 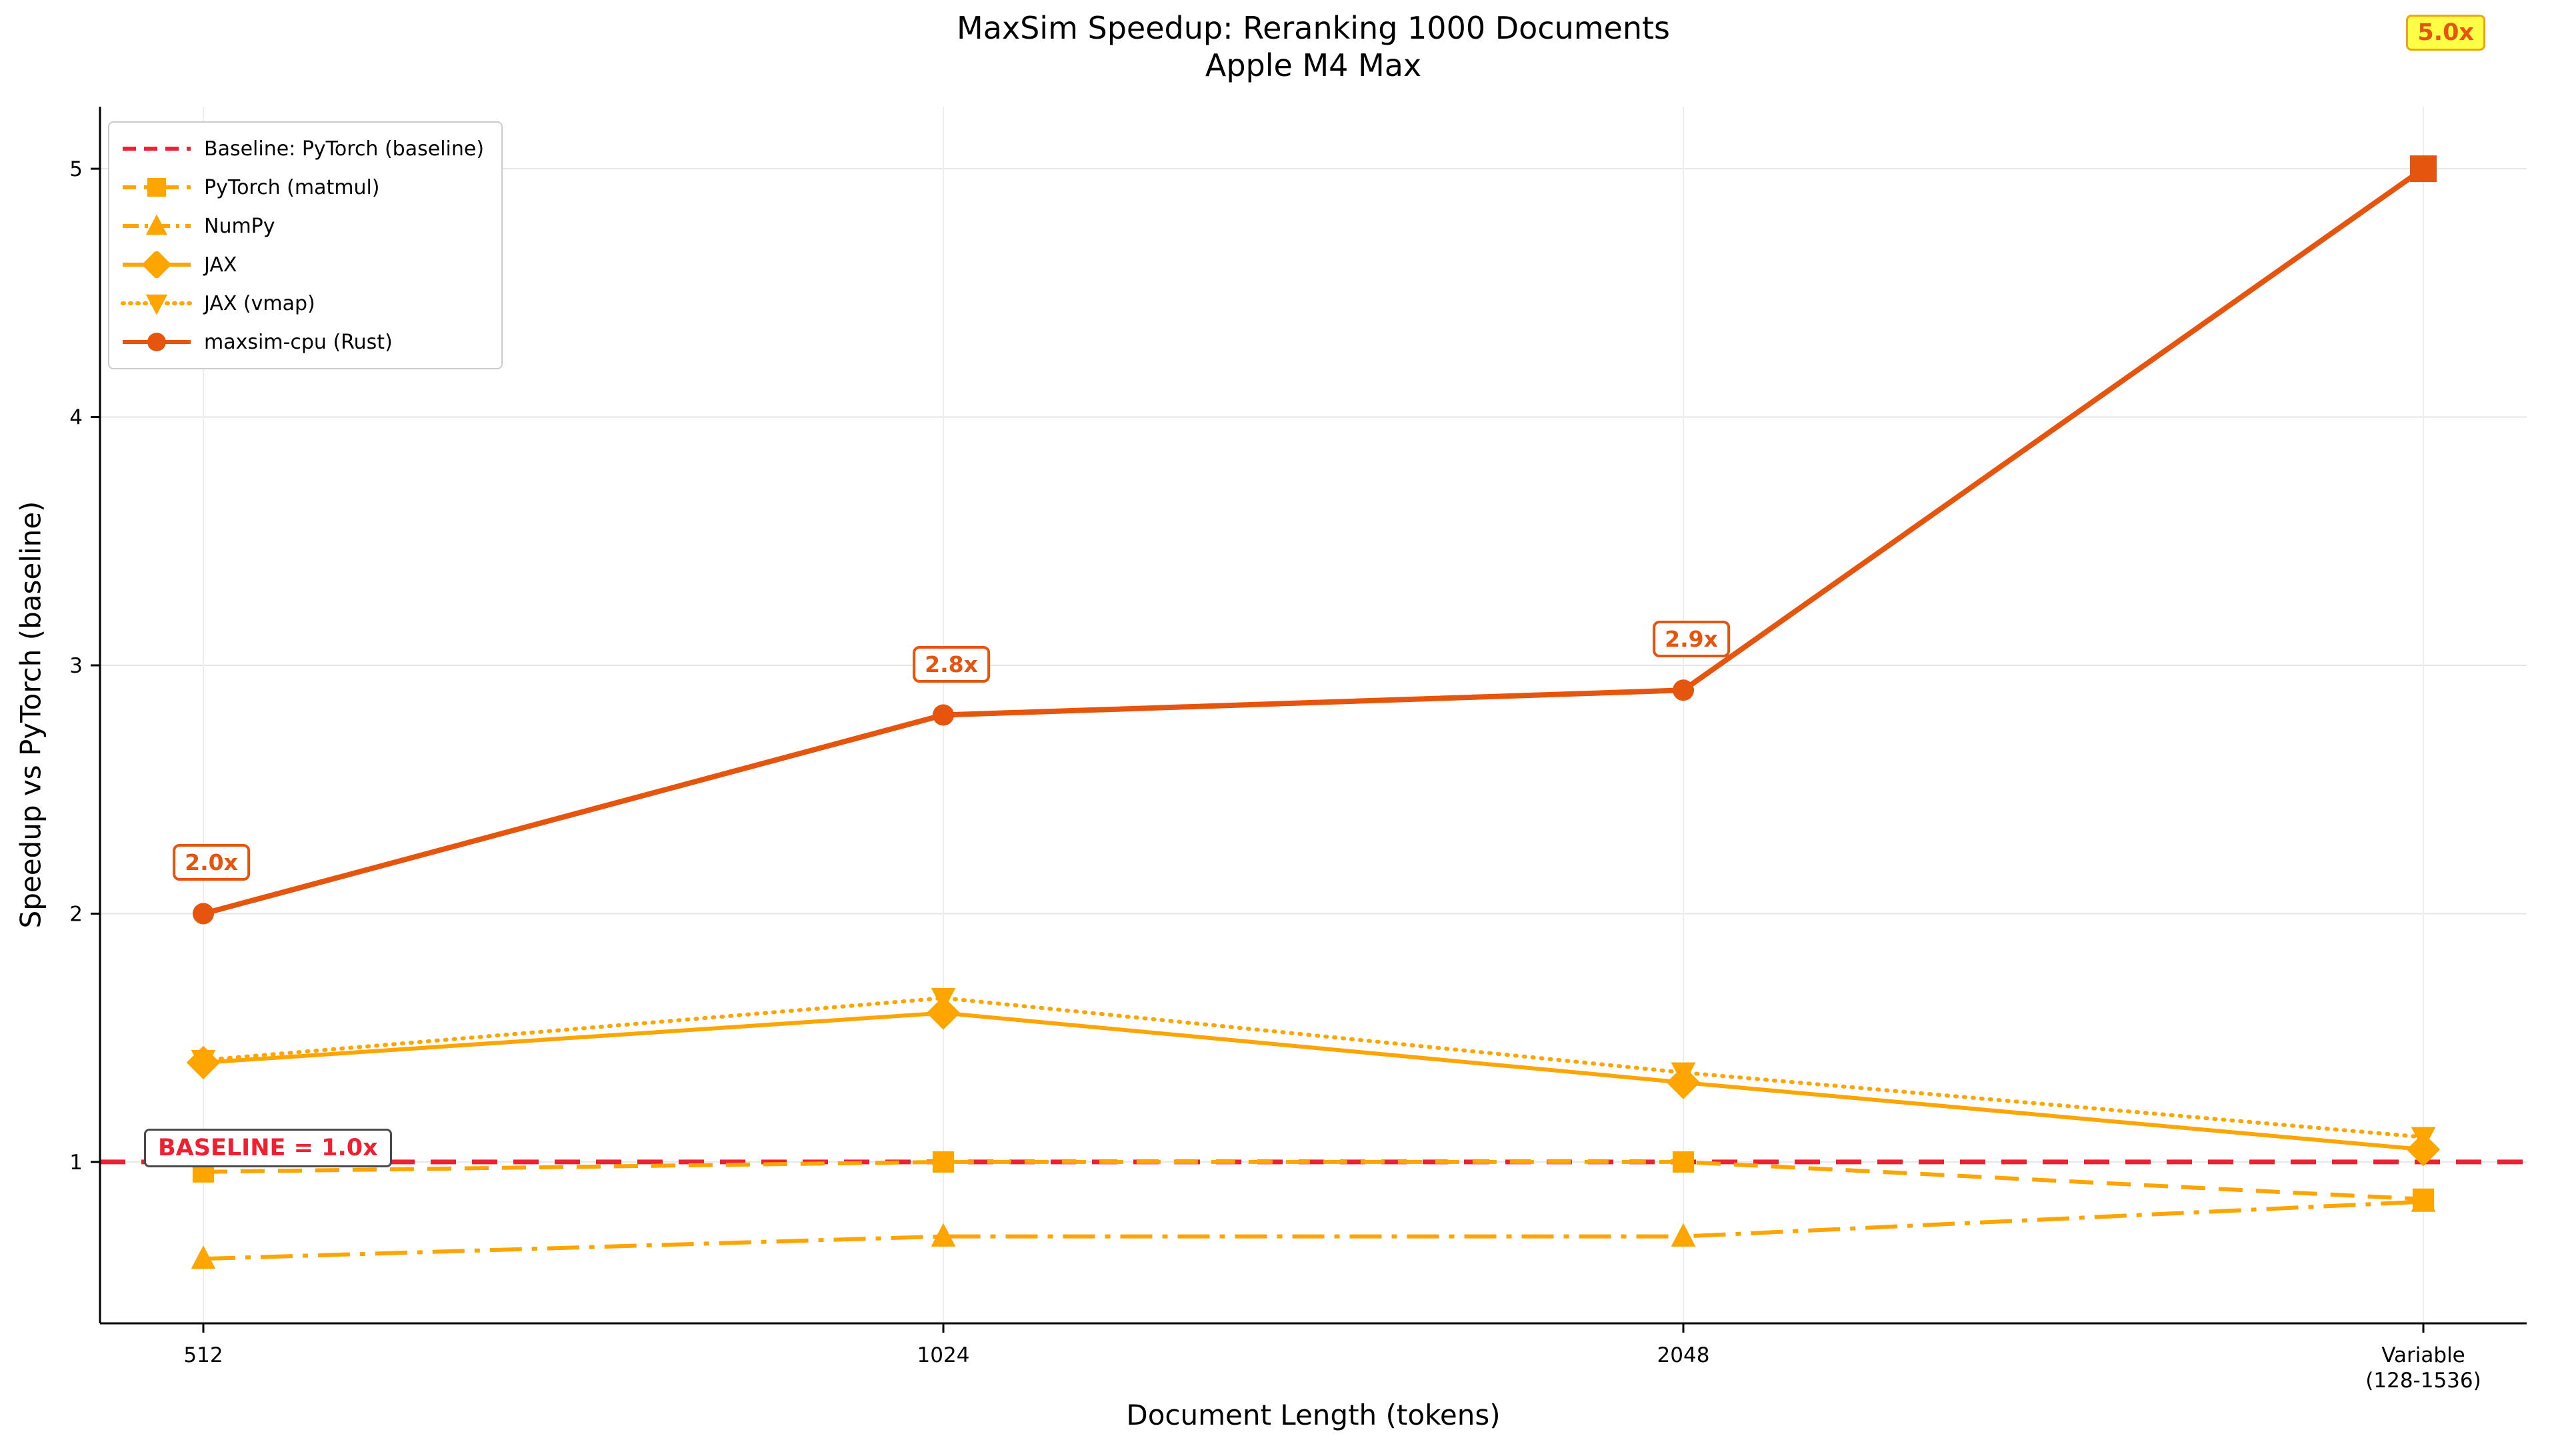 What do you see at coordinates (220, 265) in the screenshot?
I see `legend-label: JAX` at bounding box center [220, 265].